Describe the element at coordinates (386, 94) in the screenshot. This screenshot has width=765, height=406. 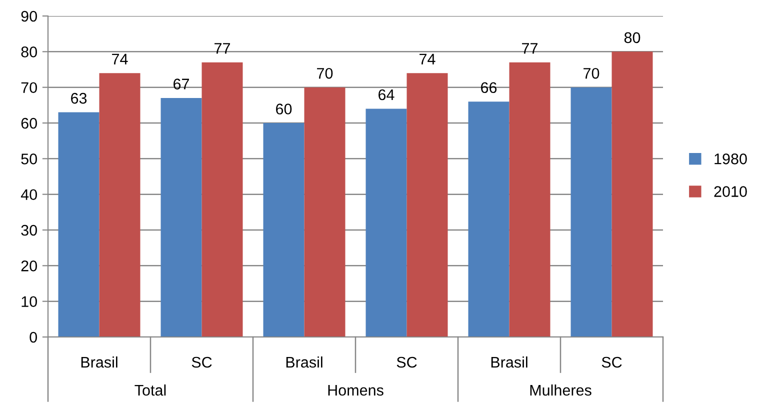
I see `data-label: 64` at that location.